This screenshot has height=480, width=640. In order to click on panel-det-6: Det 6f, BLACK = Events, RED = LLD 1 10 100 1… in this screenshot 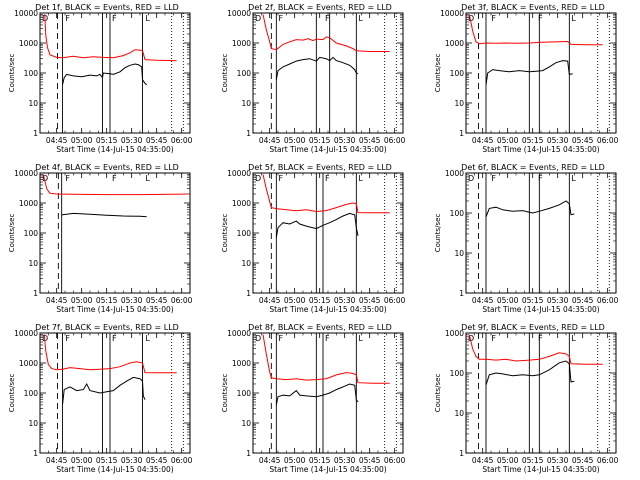, I will do `click(526, 238)`.